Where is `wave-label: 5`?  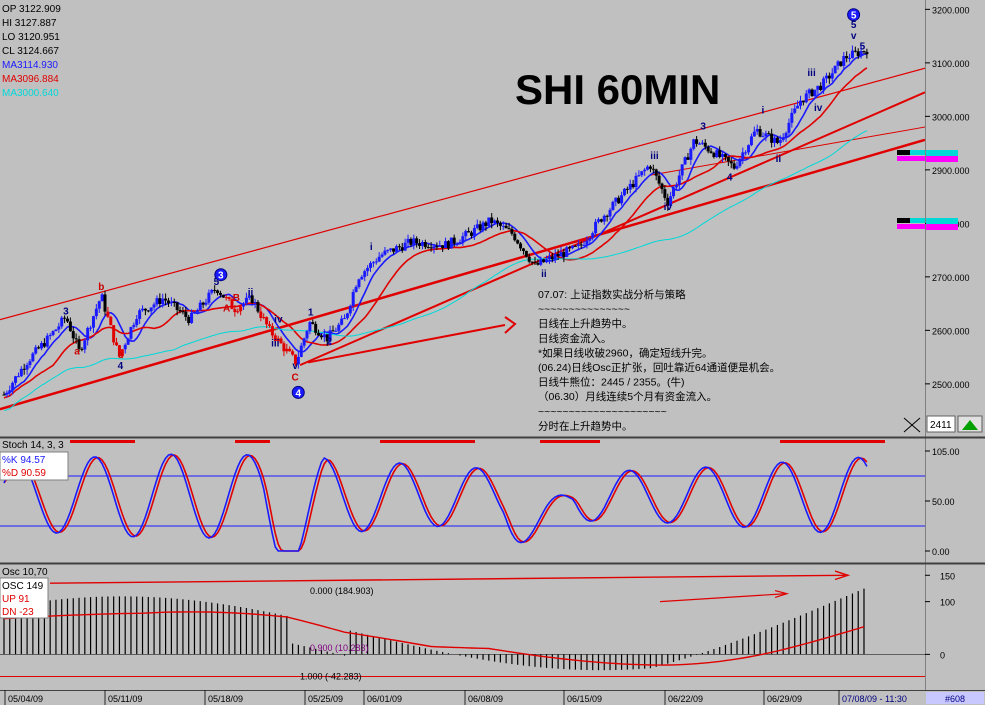 wave-label: 5 is located at coordinates (854, 25).